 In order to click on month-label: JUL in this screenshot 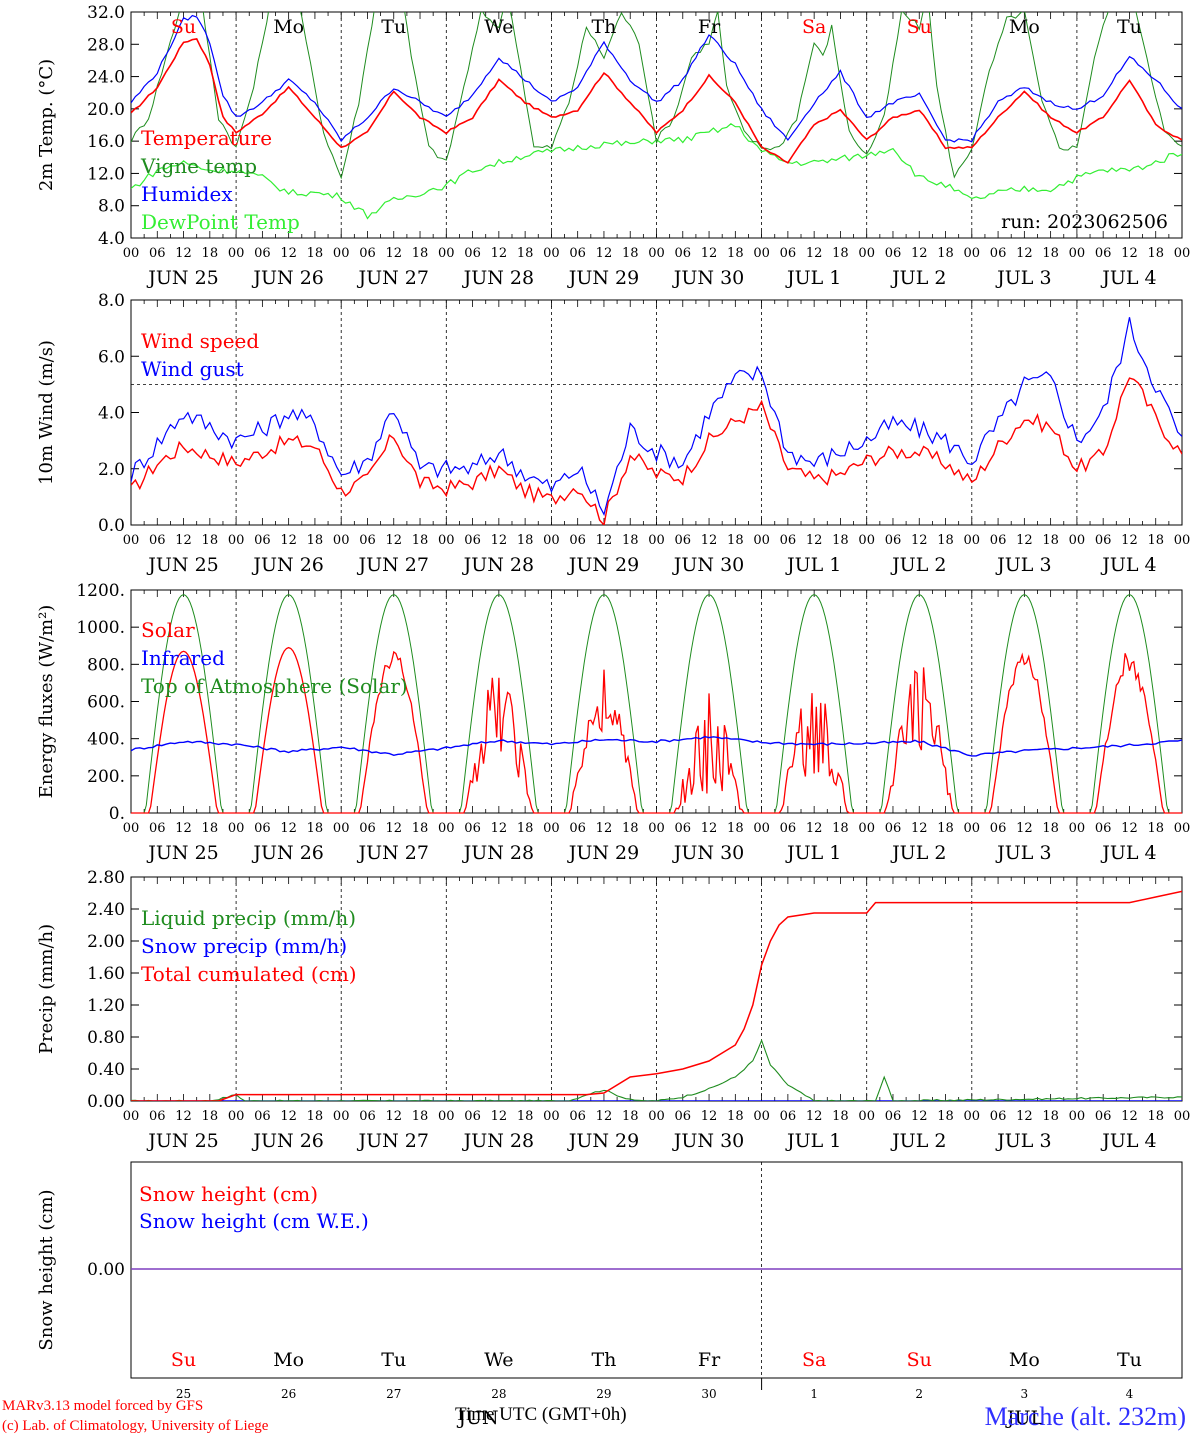, I will do `click(1024, 1418)`.